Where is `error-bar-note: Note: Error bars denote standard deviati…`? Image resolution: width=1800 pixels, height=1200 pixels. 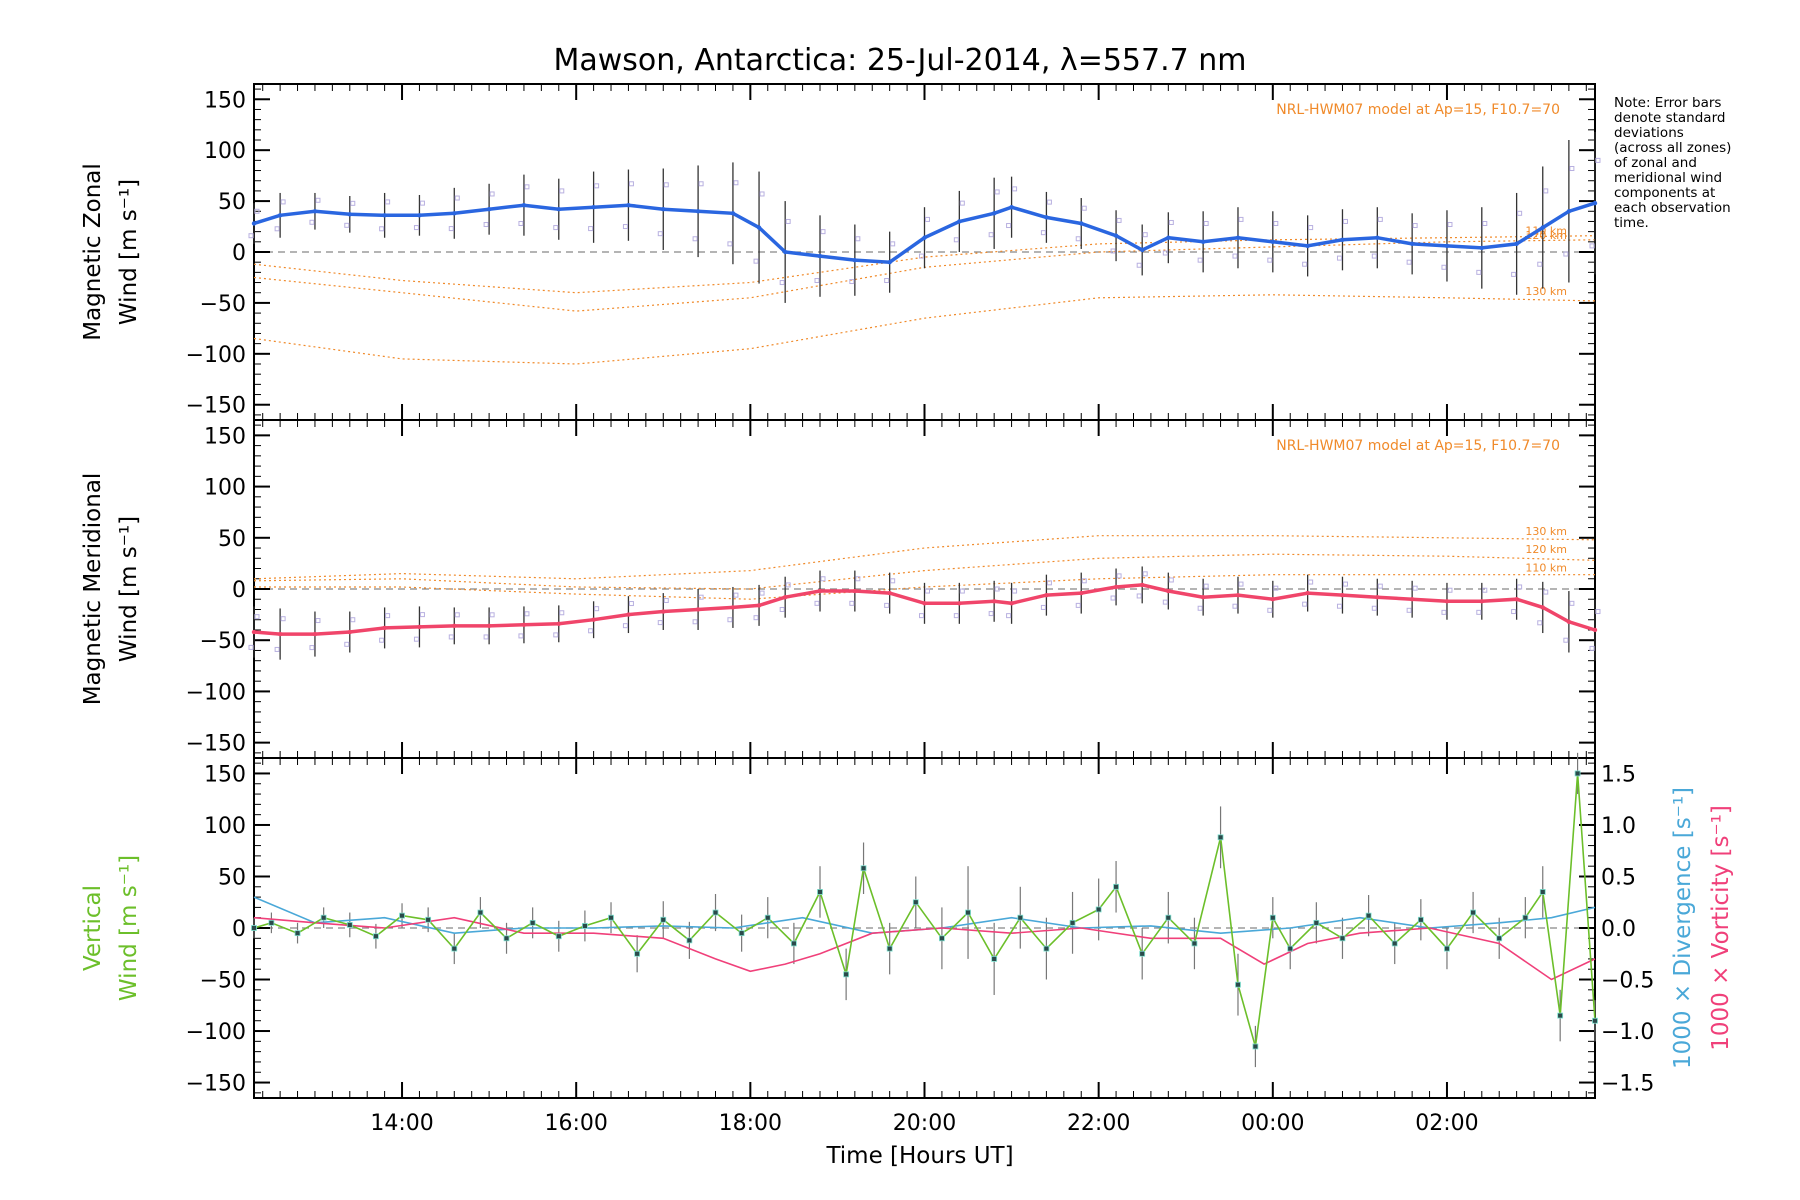
error-bar-note: Note: Error bars denote standard deviati… is located at coordinates (1699, 163).